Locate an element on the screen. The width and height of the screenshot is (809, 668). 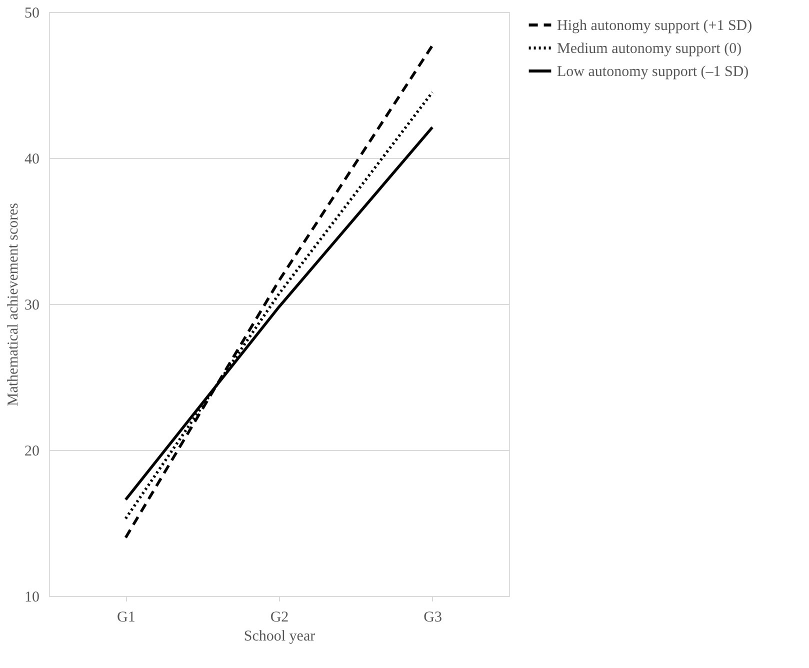
y-tick-label: 50 is located at coordinates (32, 14).